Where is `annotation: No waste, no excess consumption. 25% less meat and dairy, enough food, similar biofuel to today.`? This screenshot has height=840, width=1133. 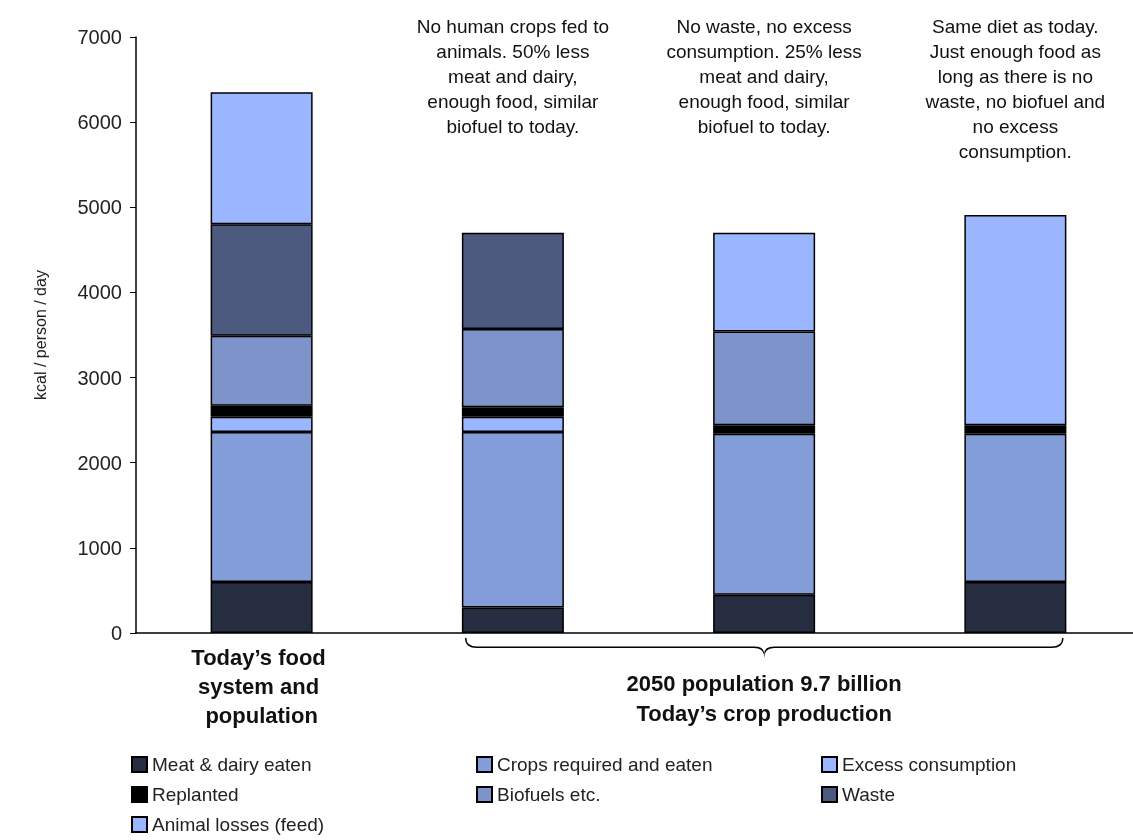
annotation: No waste, no excess consumption. 25% less meat and dairy, enough food, similar biofuel to today. is located at coordinates (764, 77).